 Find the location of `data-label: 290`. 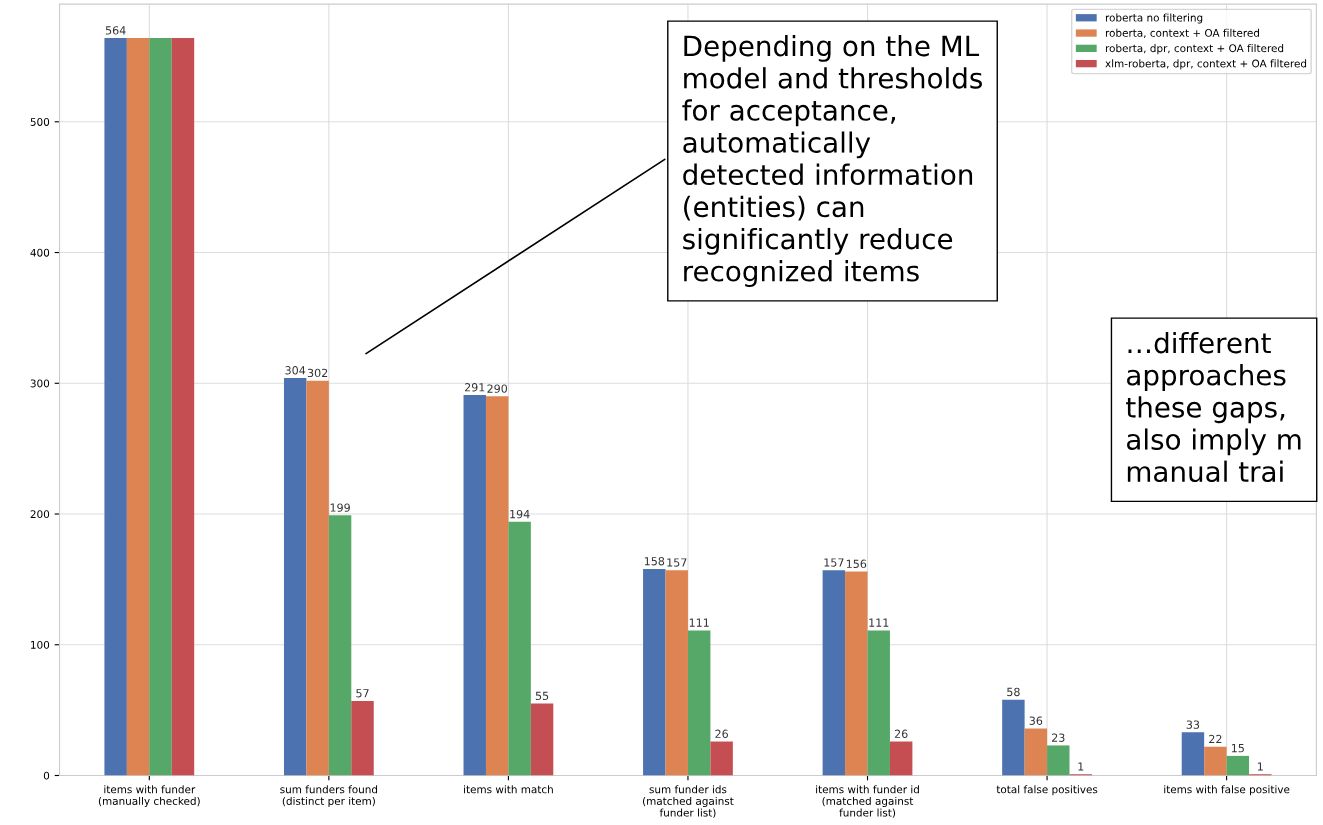

data-label: 290 is located at coordinates (497, 388).